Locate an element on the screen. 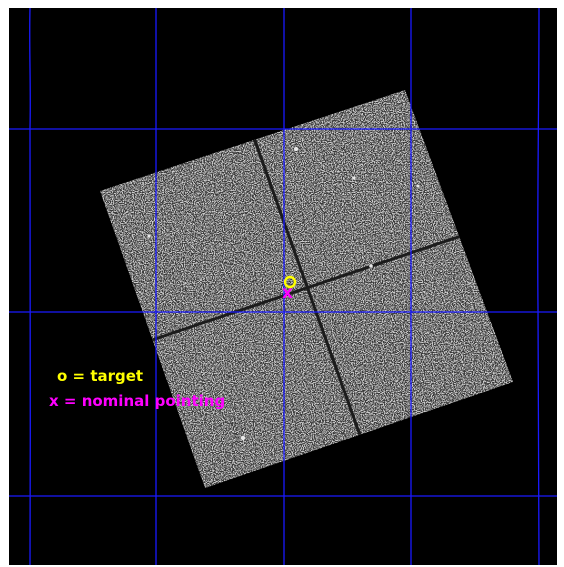  legend-nominal-pointing: x = nominal pointing is located at coordinates (137, 401).